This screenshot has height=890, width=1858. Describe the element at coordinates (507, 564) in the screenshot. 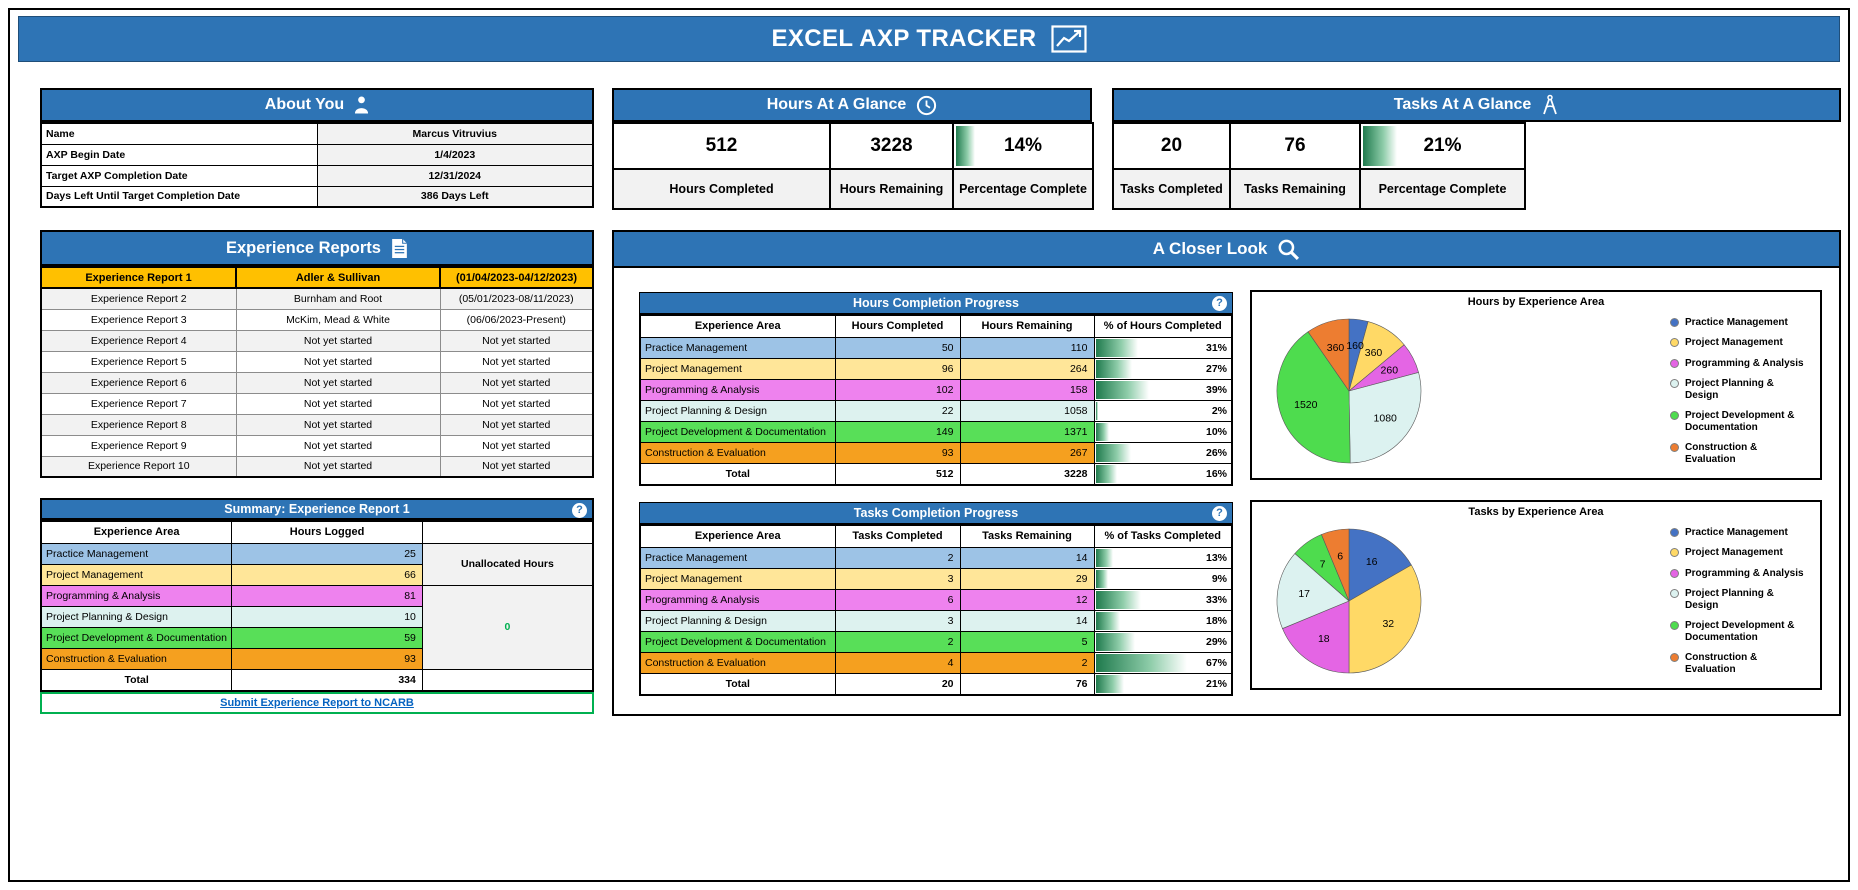

I see `unallocated-label-cell: Unallocated Hours` at that location.